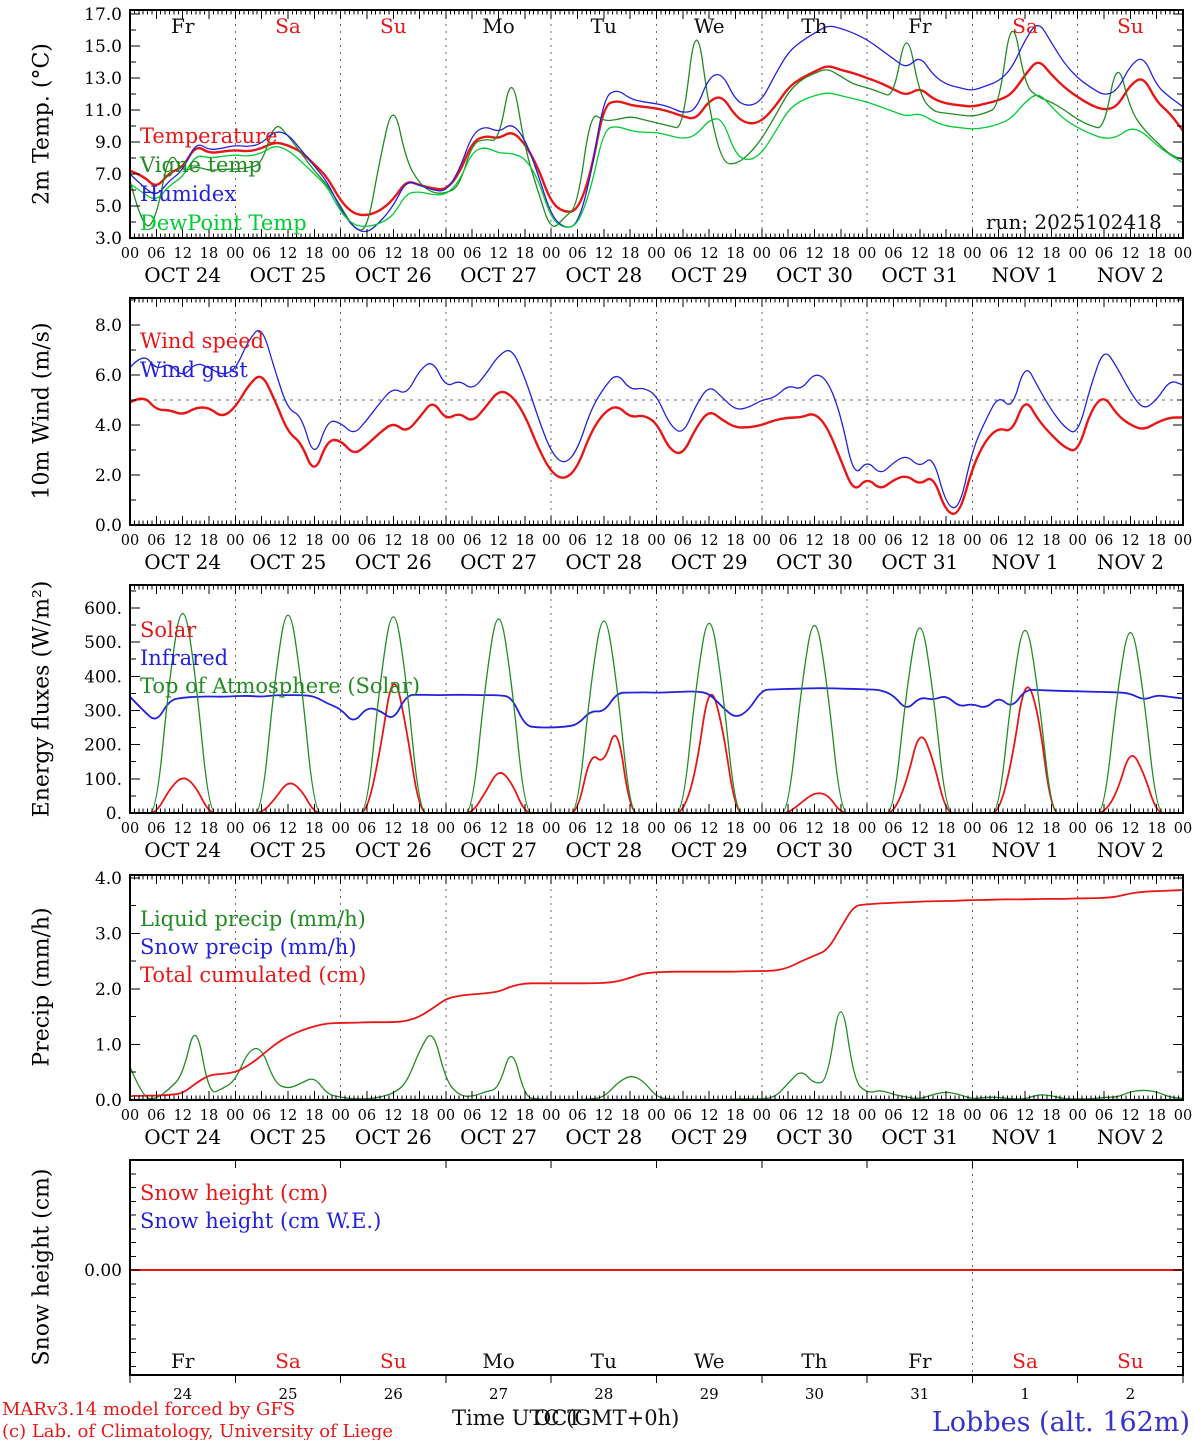 Image resolution: width=1194 pixels, height=1440 pixels. I want to click on y-tick-label: 0., so click(114, 814).